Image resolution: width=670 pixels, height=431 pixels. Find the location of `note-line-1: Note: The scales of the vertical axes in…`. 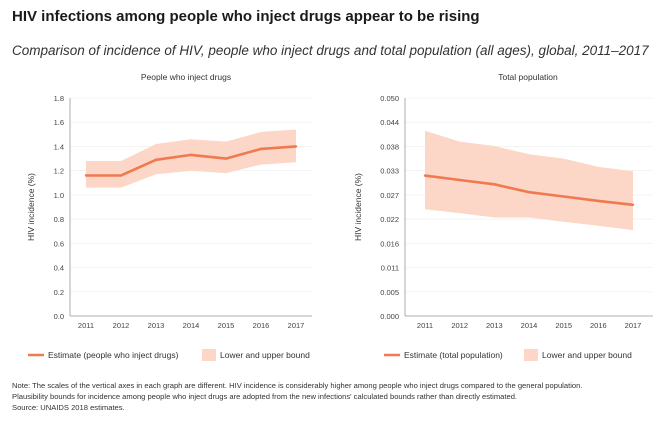

note-line-1: Note: The scales of the vertical axes in… is located at coordinates (297, 385).